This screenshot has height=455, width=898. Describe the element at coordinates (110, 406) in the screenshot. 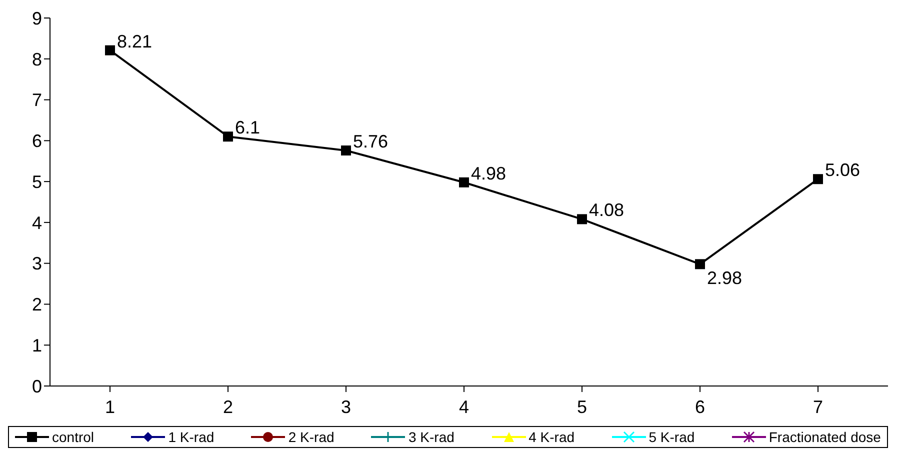

I see `x-tick-label: 1` at that location.